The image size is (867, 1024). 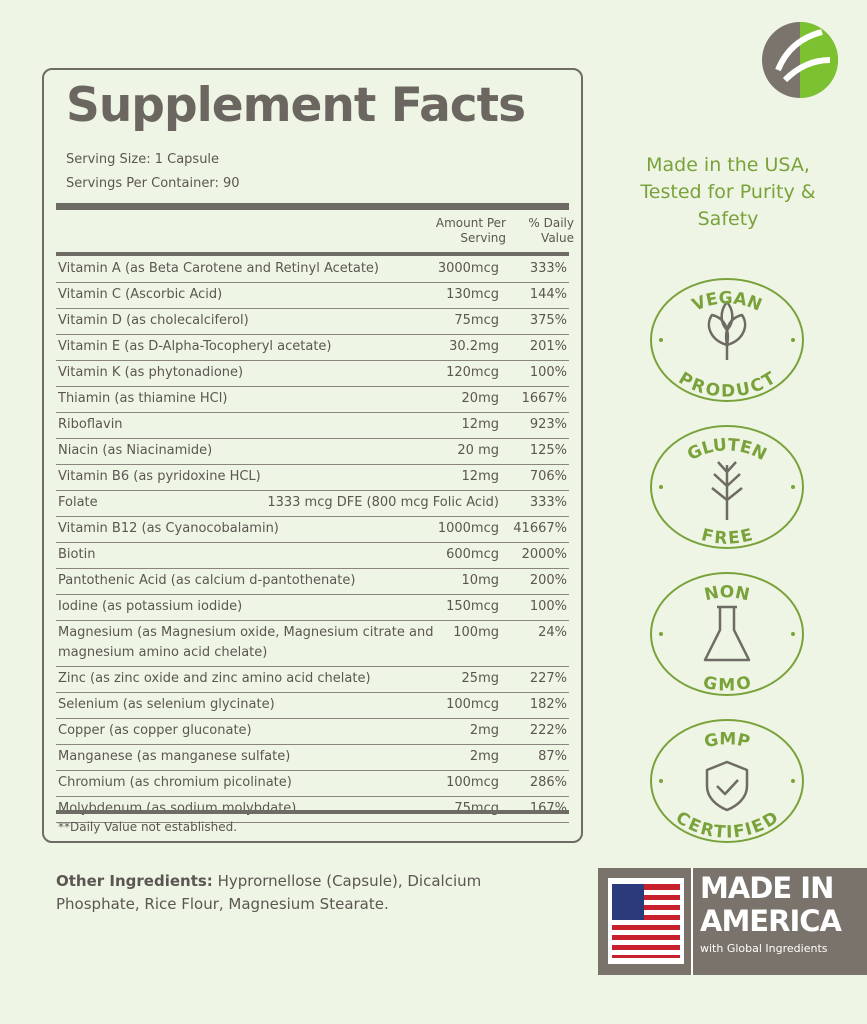 I want to click on serving-size: Serving Size: 1 Capsule, so click(x=143, y=159).